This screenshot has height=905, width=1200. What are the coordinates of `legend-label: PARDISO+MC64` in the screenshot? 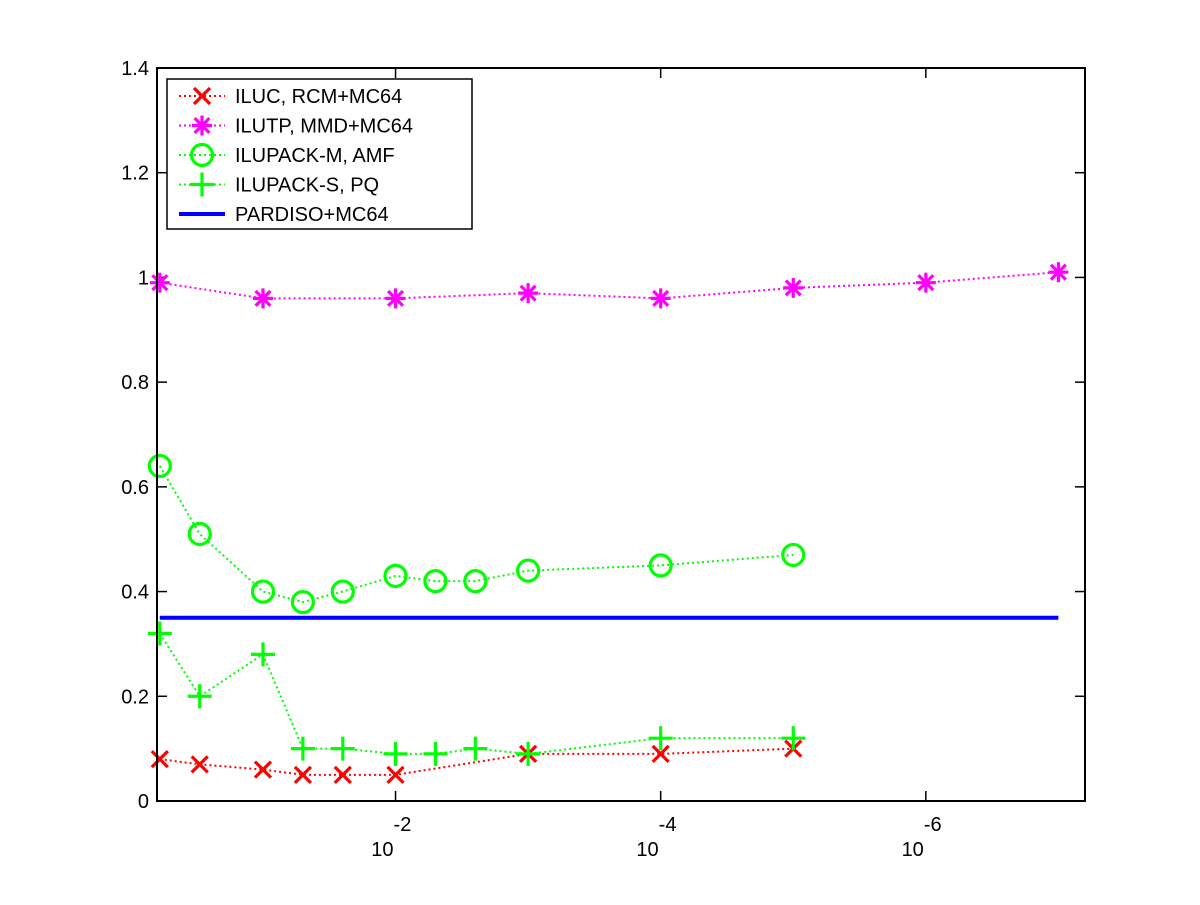 It's located at (312, 215).